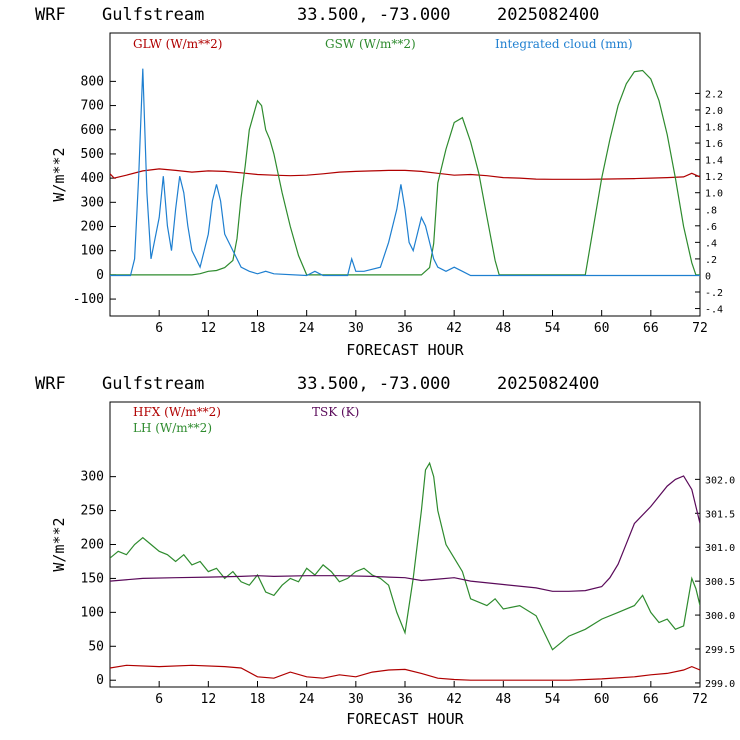 This screenshot has height=740, width=740. What do you see at coordinates (714, 194) in the screenshot?
I see `y2-tick-label: 1.0` at bounding box center [714, 194].